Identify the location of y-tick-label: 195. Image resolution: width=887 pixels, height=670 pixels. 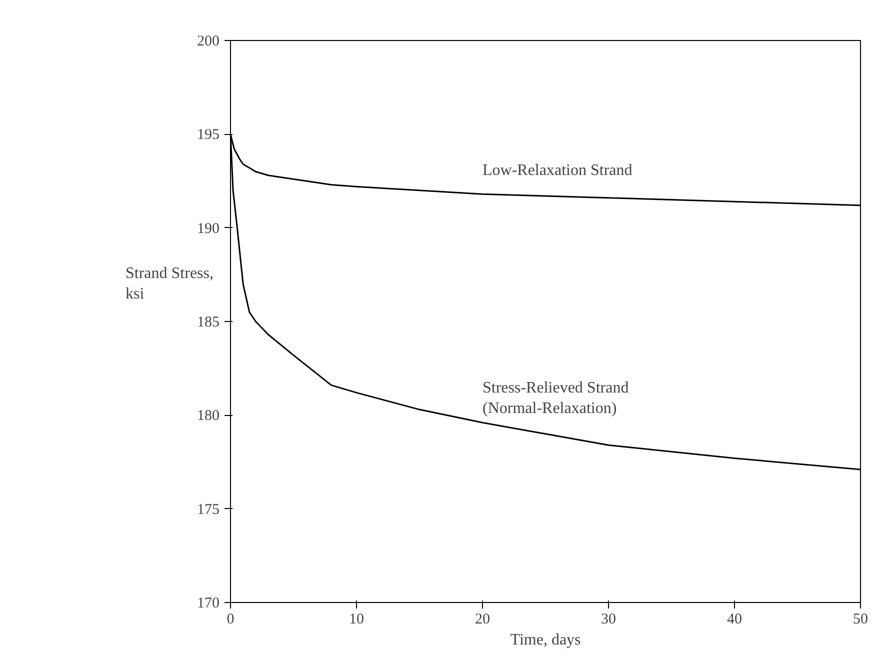
(208, 135).